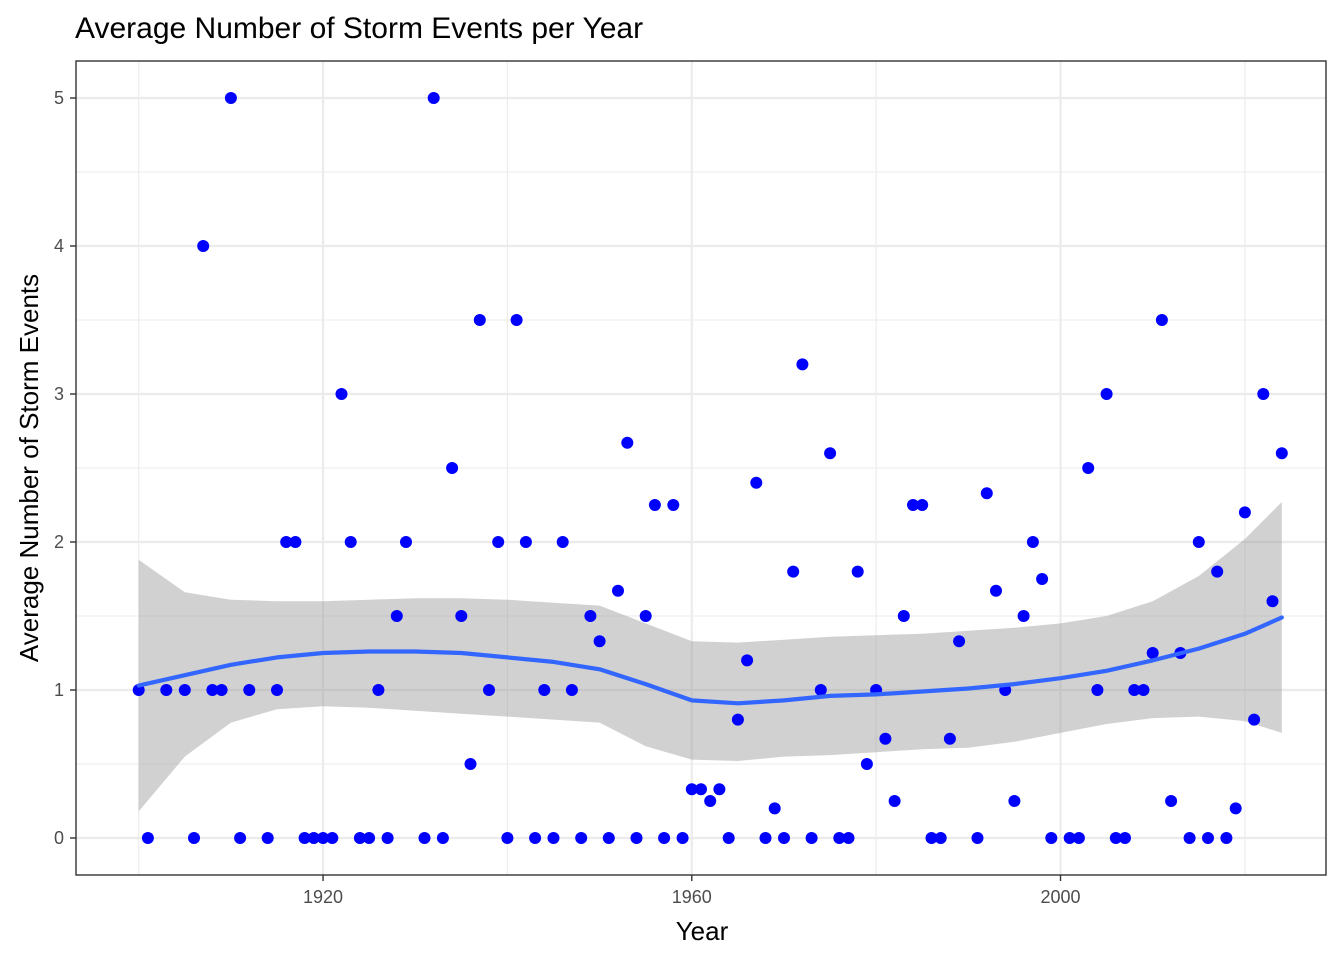 This screenshot has height=960, width=1344. What do you see at coordinates (65, 468) in the screenshot?
I see `y-axis: 0 1 2 3 4 5` at bounding box center [65, 468].